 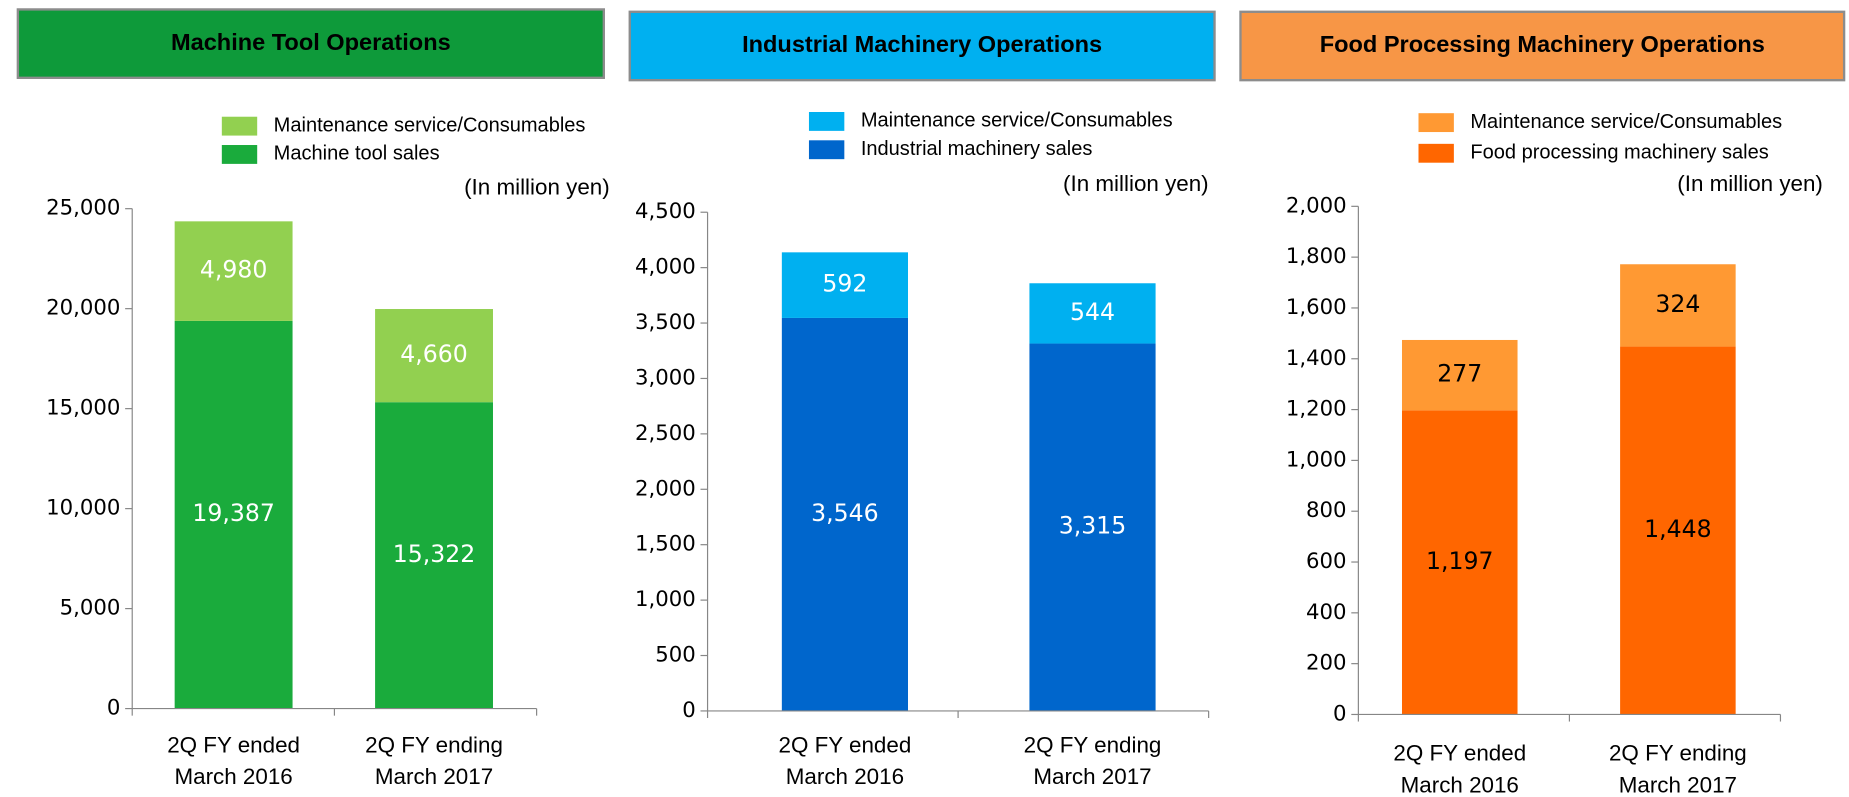 What do you see at coordinates (90, 608) in the screenshot?
I see `y-tick-label: 5,000` at bounding box center [90, 608].